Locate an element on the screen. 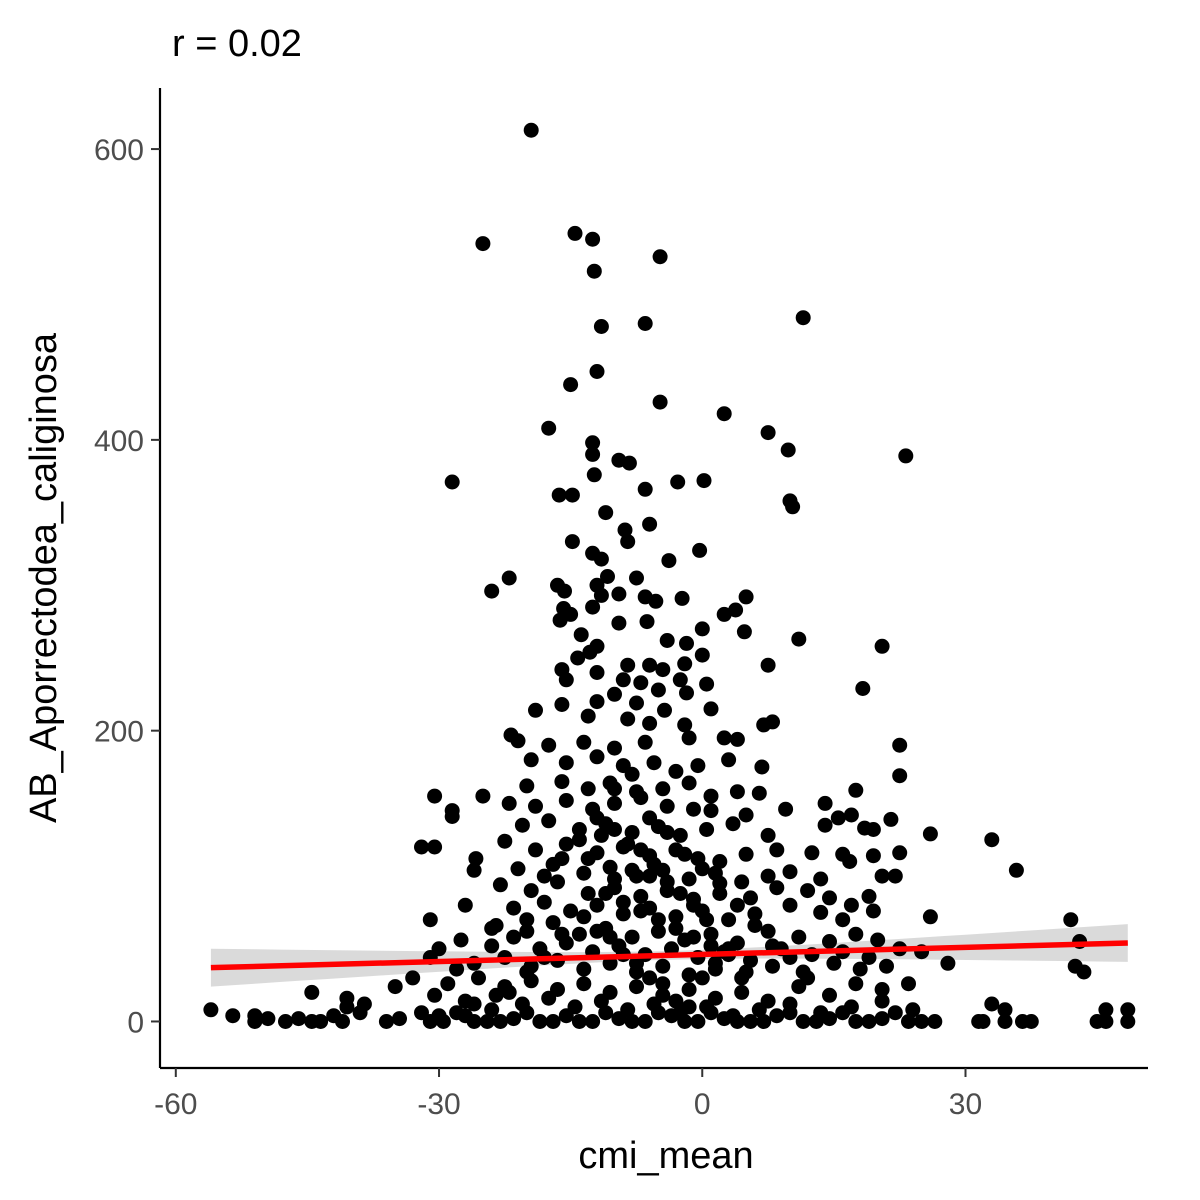 The image size is (1200, 1200). y-tick-label: 600 is located at coordinates (119, 150).